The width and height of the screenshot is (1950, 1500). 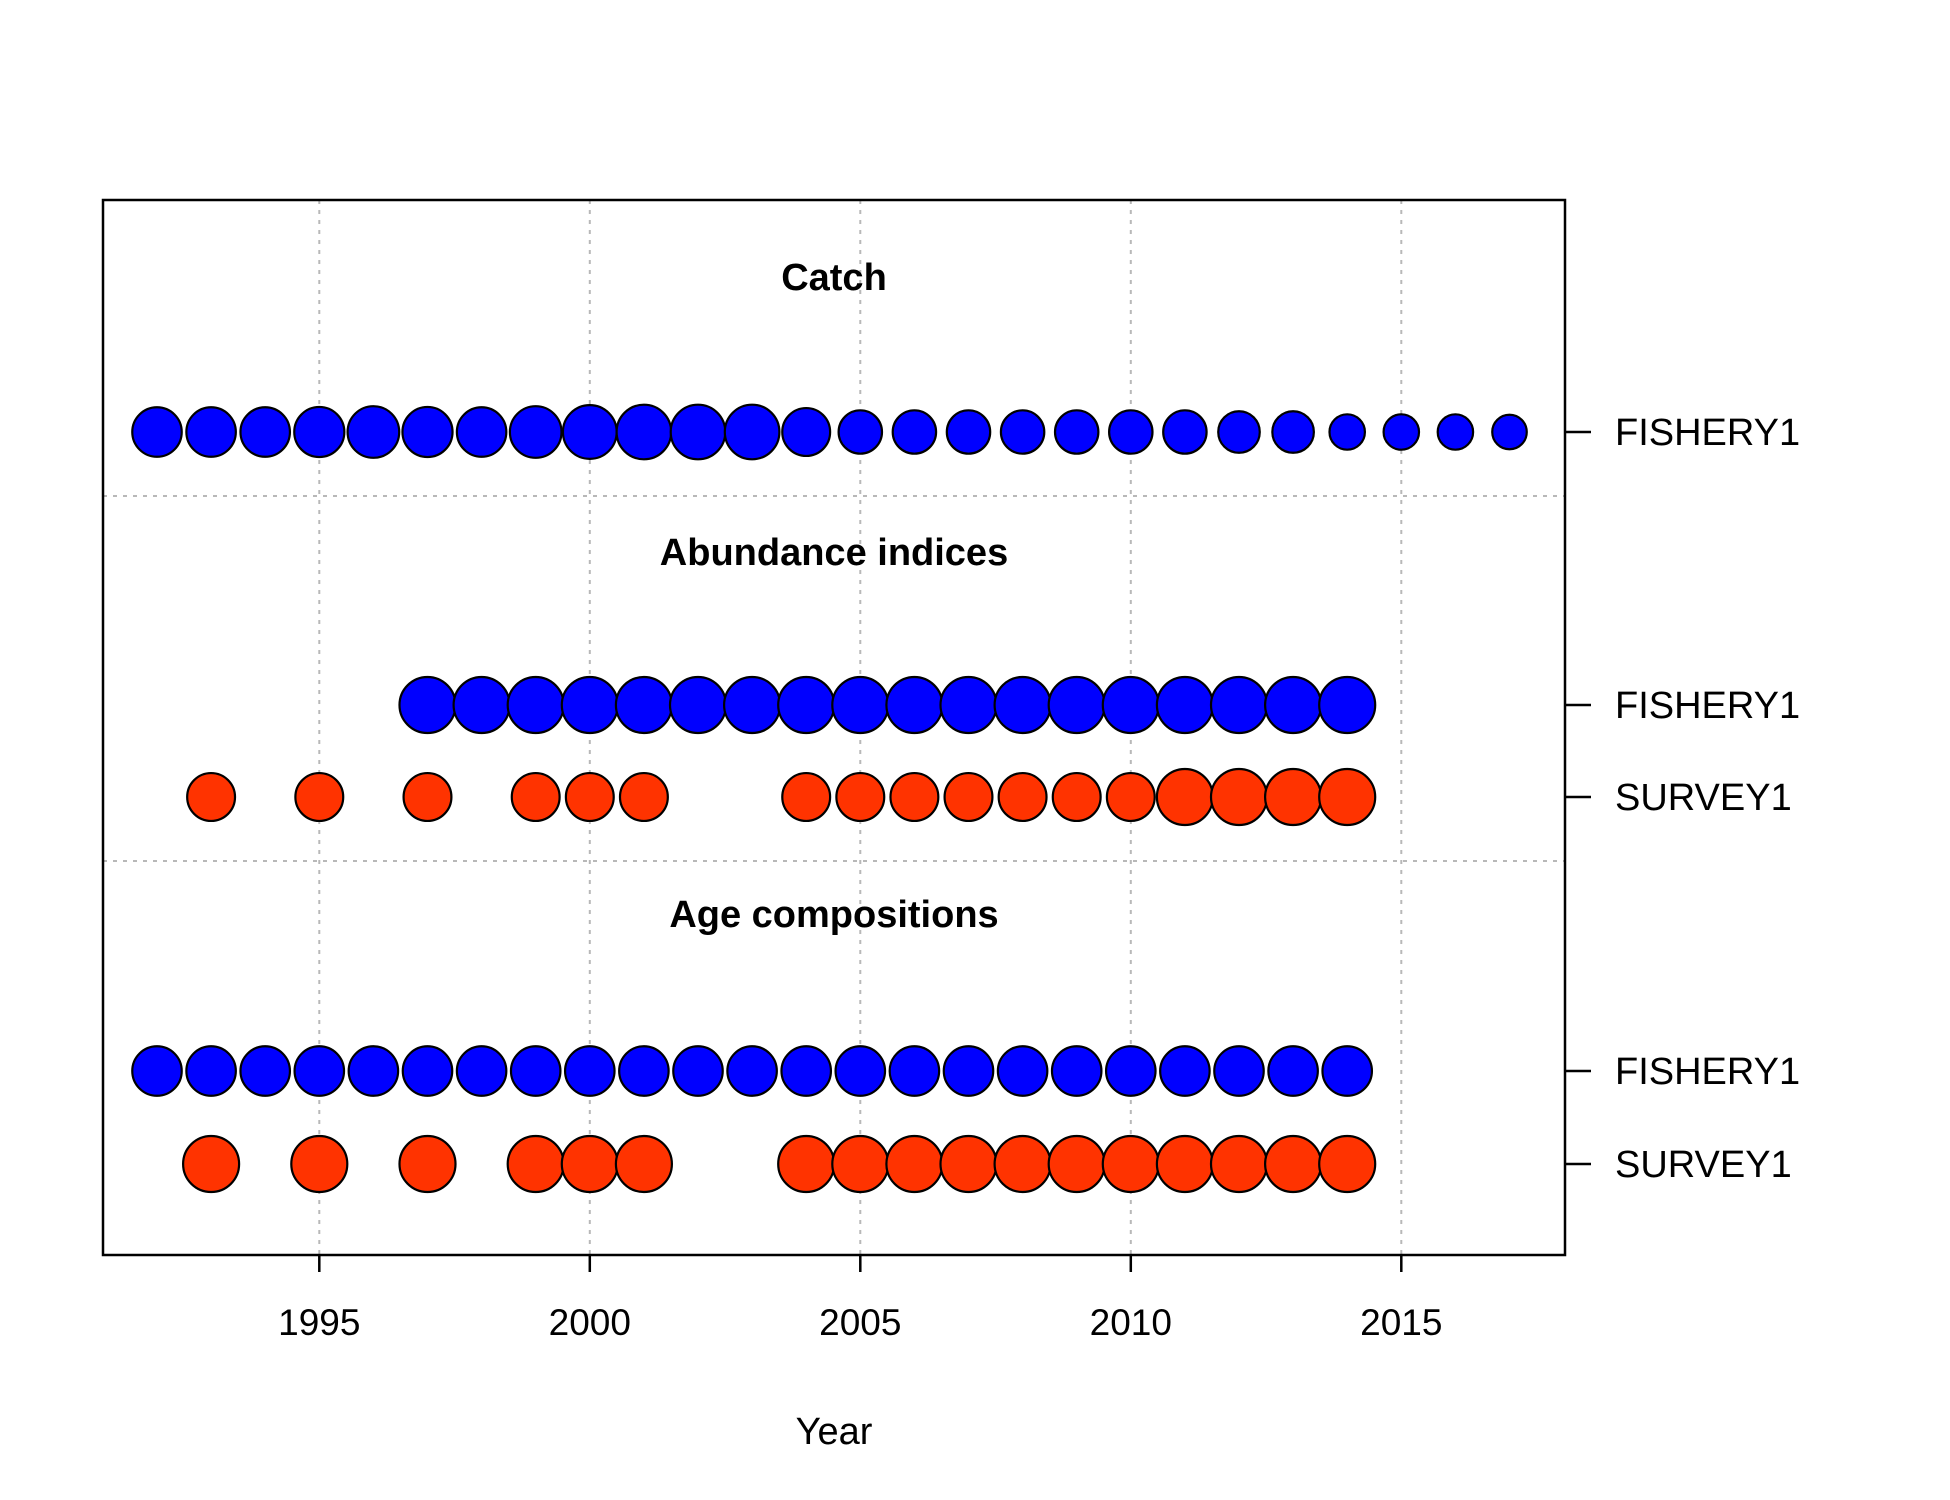 What do you see at coordinates (1022, 797) in the screenshot?
I see `bubble-abundance-indices-survey1-2008` at bounding box center [1022, 797].